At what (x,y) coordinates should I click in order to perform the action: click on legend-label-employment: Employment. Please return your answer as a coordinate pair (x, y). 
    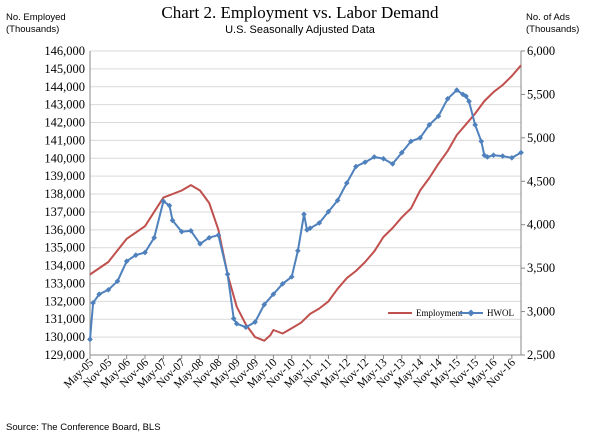
    Looking at the image, I should click on (439, 313).